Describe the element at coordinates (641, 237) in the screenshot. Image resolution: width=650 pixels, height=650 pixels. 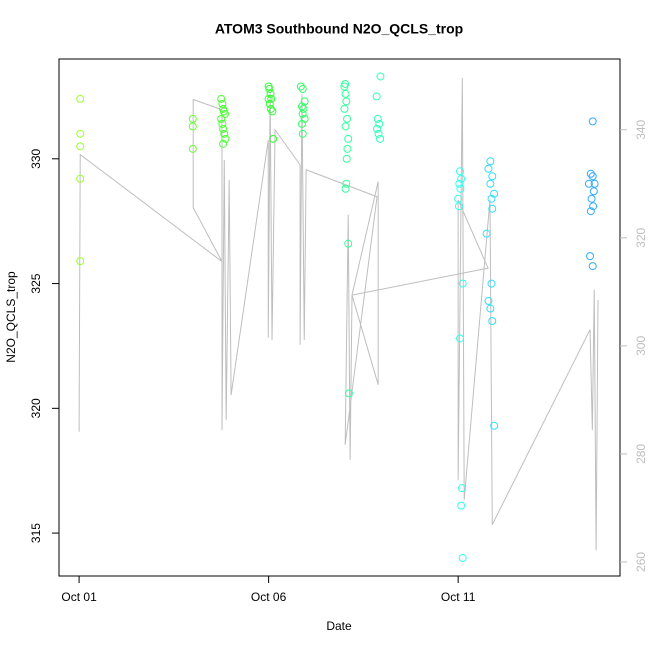
I see `y2-tick-label: 320` at that location.